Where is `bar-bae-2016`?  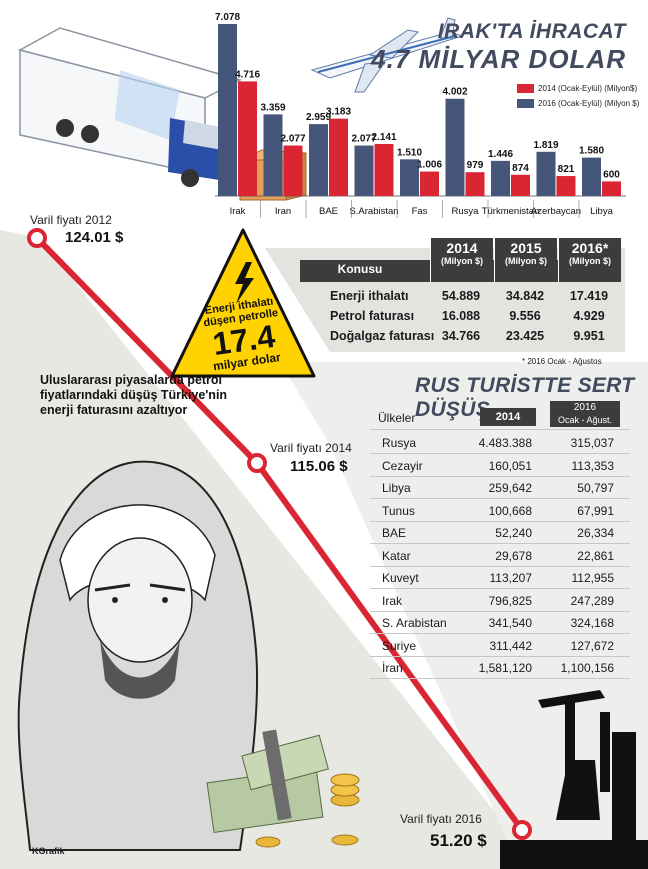
bar-bae-2016 is located at coordinates (318, 160).